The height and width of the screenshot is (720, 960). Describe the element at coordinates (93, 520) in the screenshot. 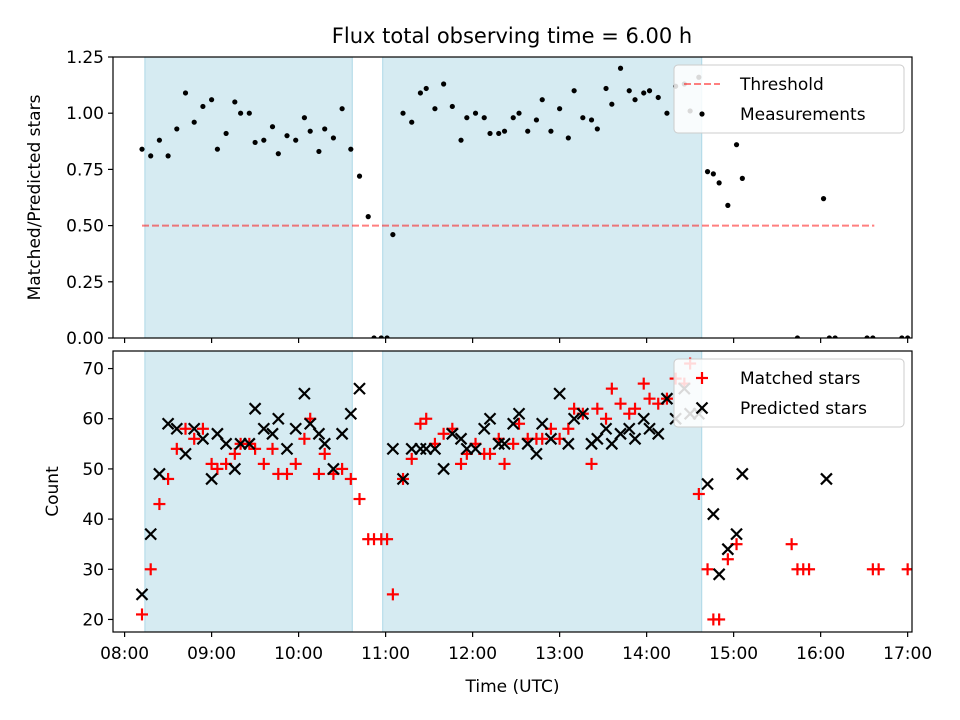

I see `y-tick-label: 40` at that location.